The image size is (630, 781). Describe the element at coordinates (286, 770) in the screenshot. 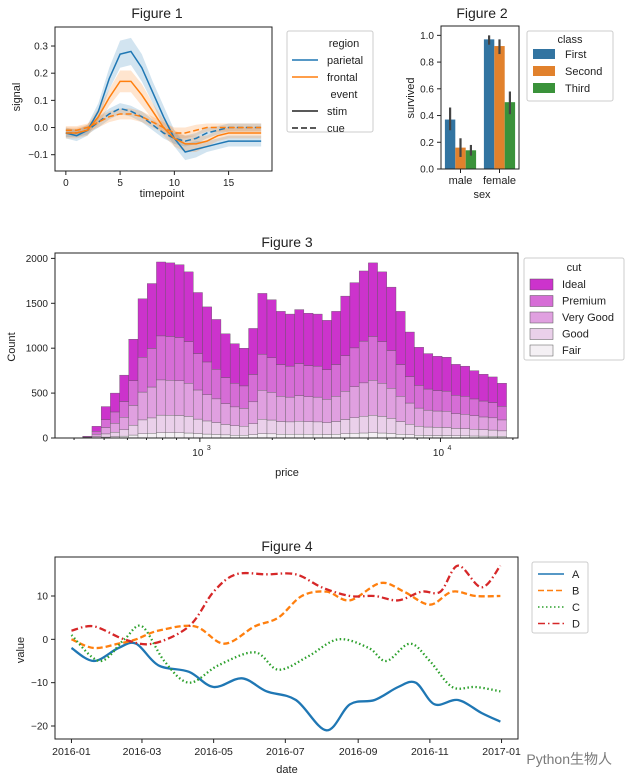

I see `figure-4-x-axis-label: date` at that location.